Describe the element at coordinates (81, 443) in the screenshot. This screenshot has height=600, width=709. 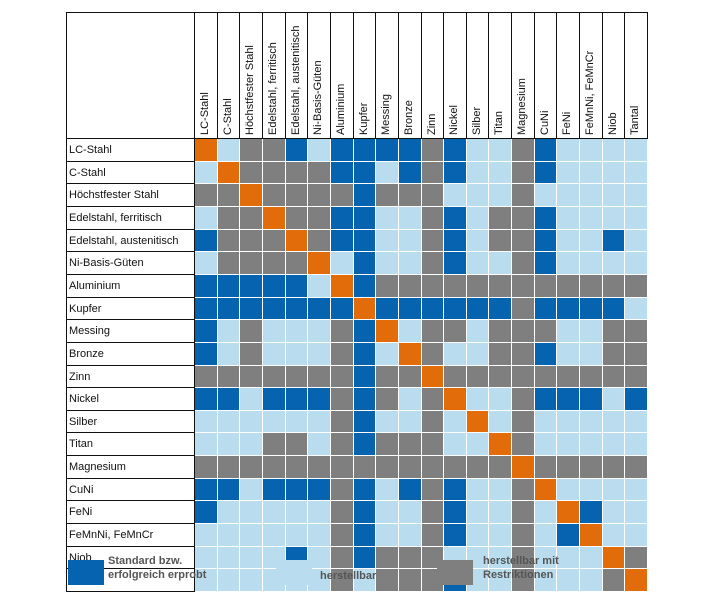
I see `row-label: Titan` at that location.